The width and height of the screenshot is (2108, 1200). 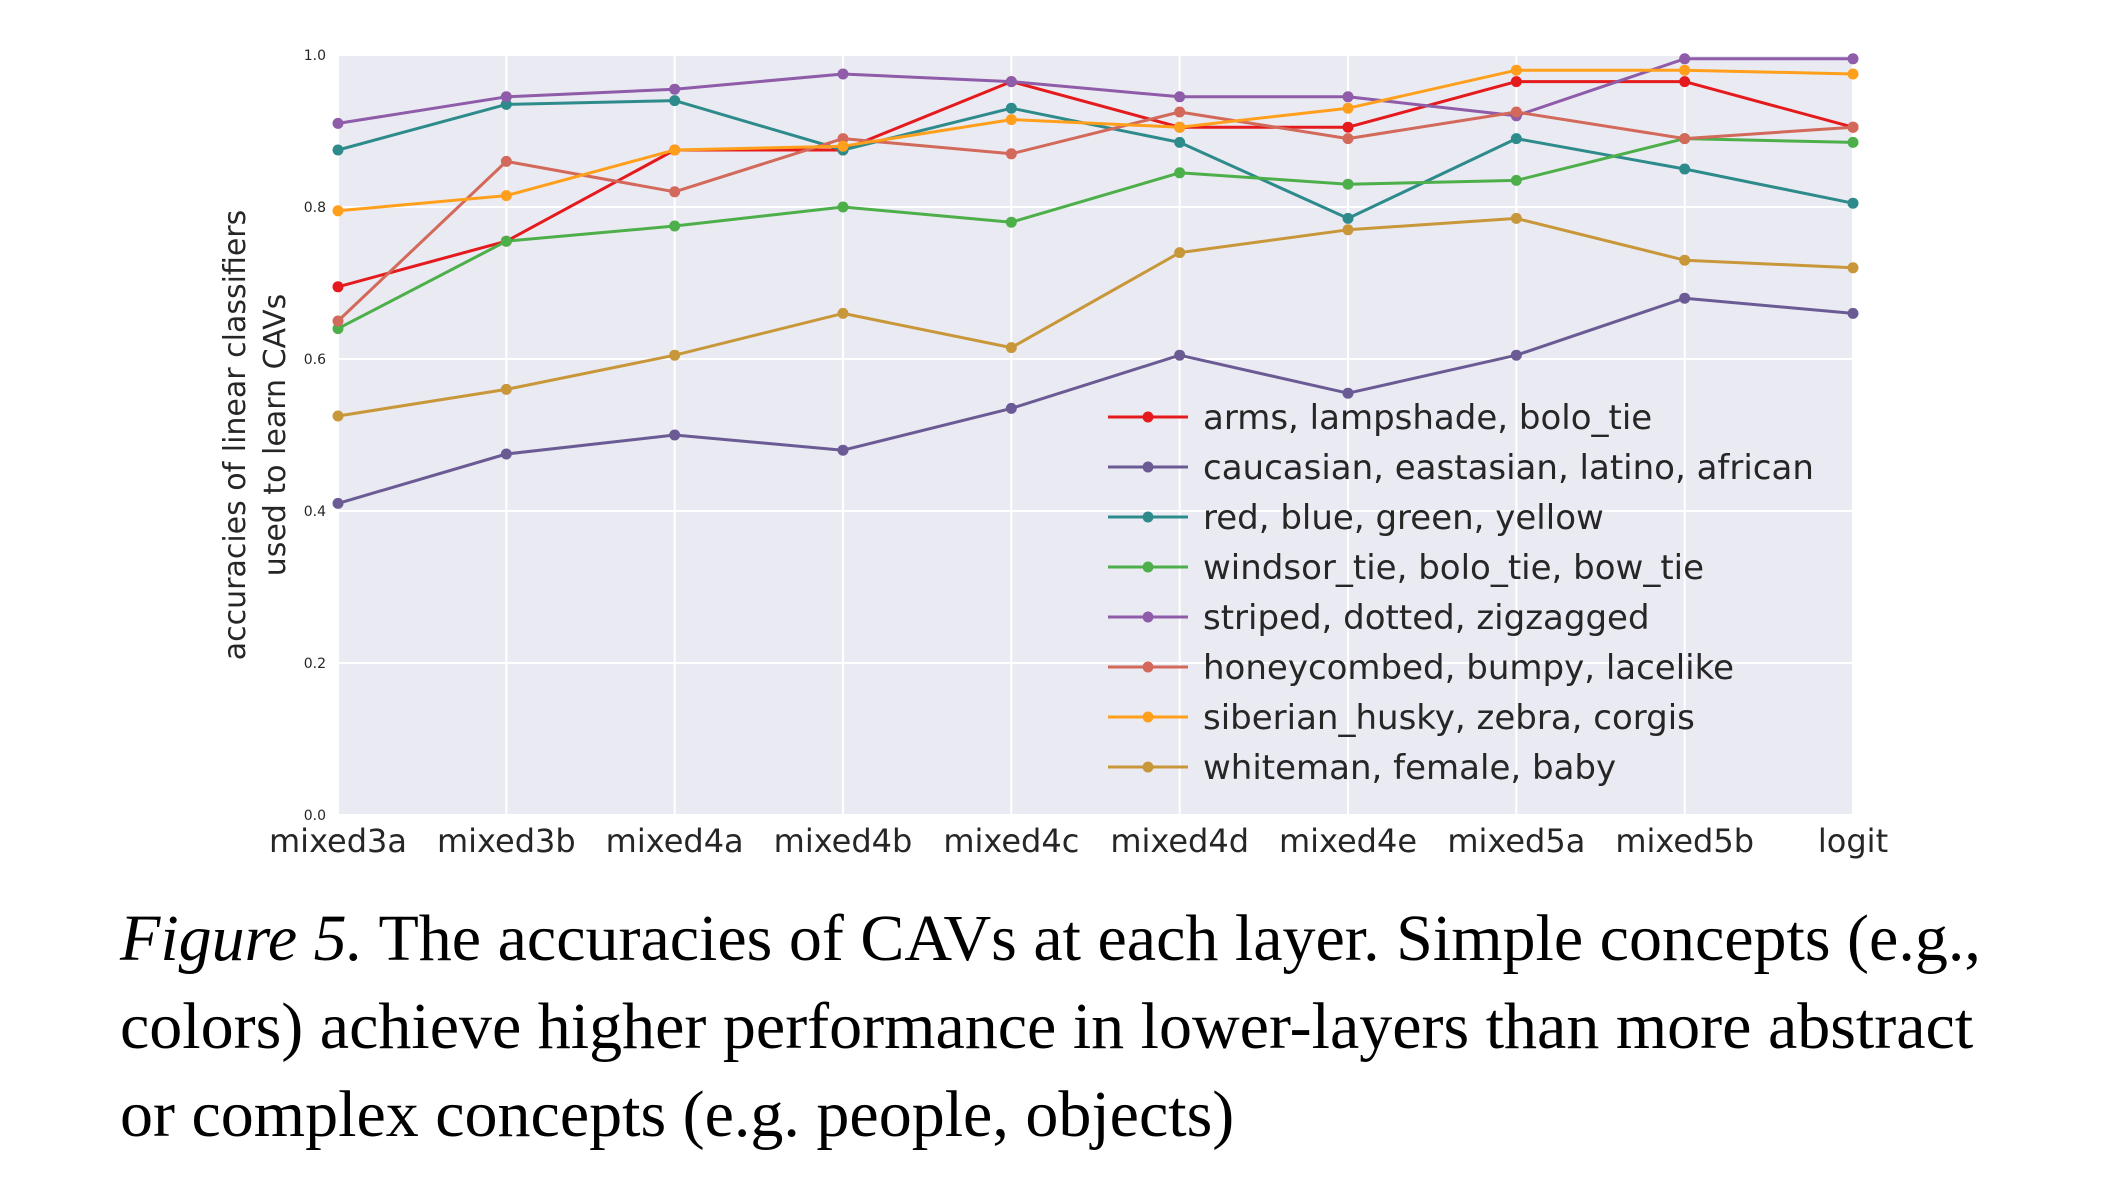 What do you see at coordinates (242, 938) in the screenshot?
I see `caption-label: Figure 5.` at bounding box center [242, 938].